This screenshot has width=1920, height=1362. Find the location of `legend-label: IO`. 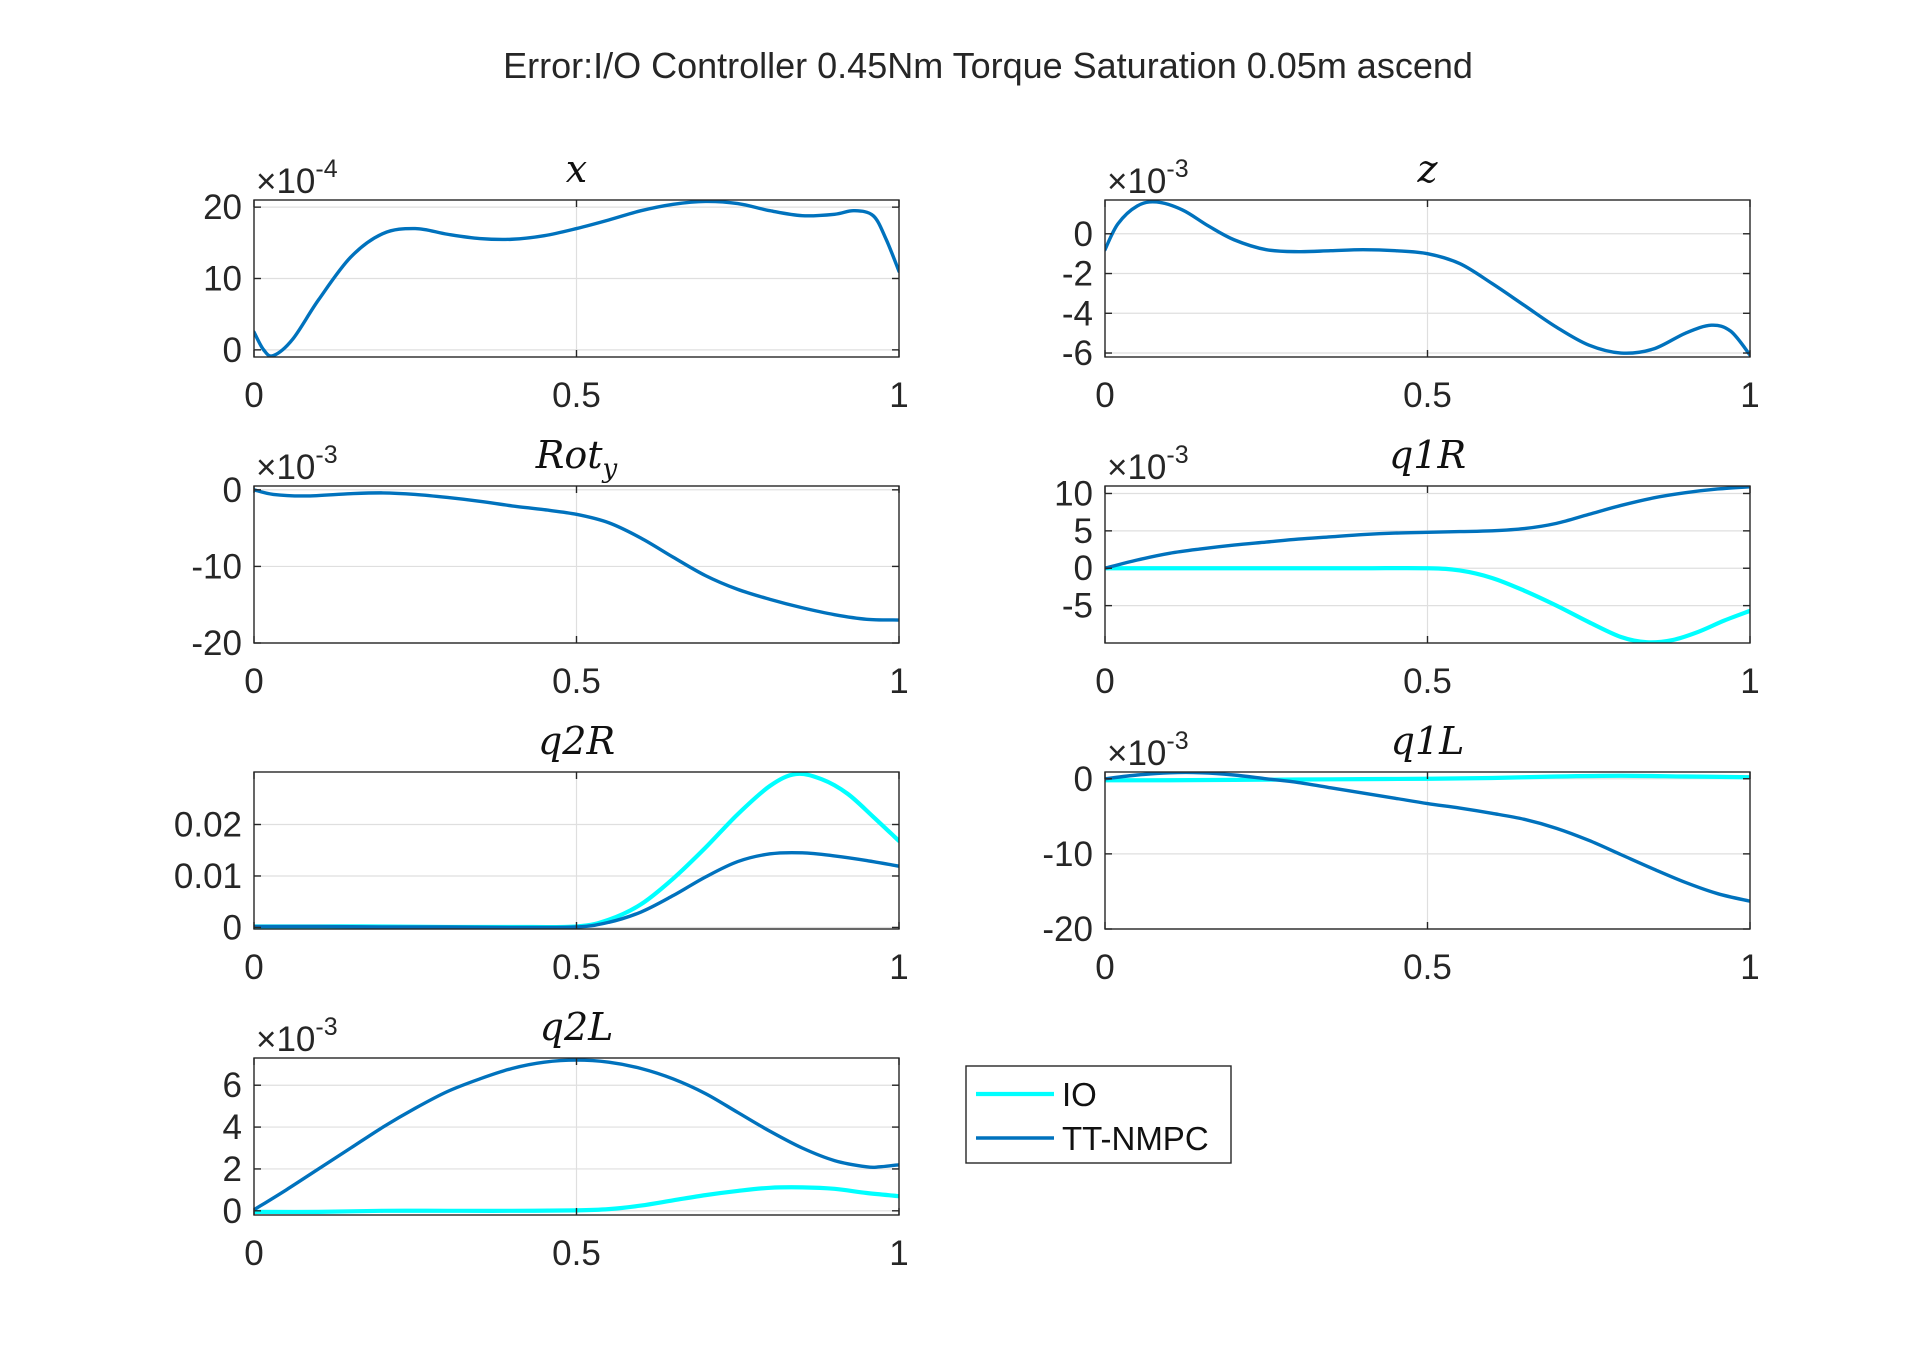

legend-label: IO is located at coordinates (1079, 1094).